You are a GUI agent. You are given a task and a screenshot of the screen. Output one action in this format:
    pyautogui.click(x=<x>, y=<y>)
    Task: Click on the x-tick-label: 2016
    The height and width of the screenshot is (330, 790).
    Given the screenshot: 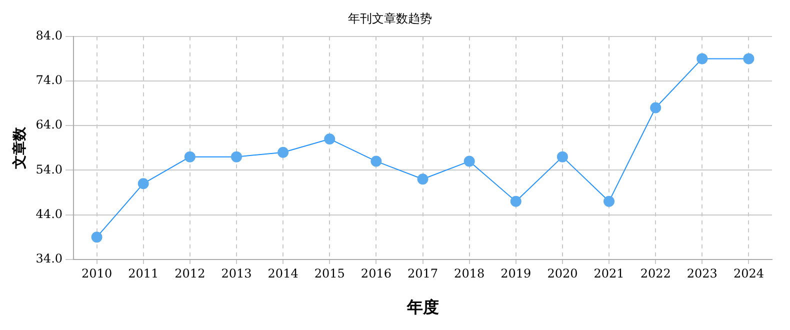 What is the action you would take?
    pyautogui.click(x=376, y=273)
    